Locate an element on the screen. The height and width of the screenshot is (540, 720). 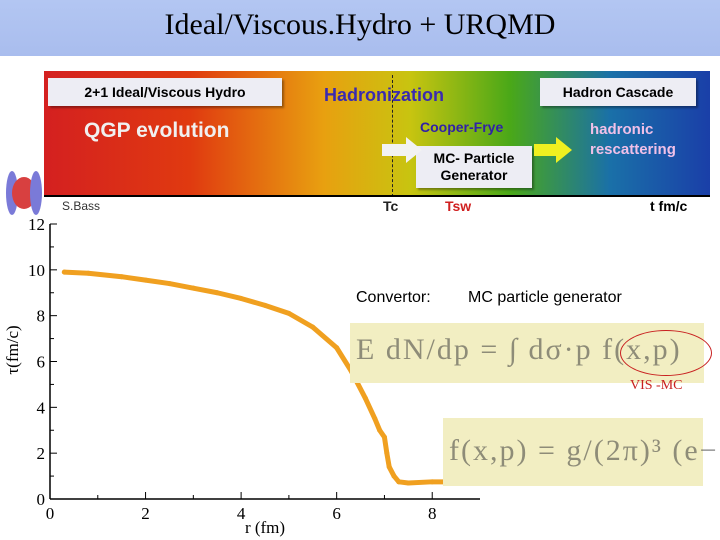
x-axis-label: r (fm) is located at coordinates (265, 527).